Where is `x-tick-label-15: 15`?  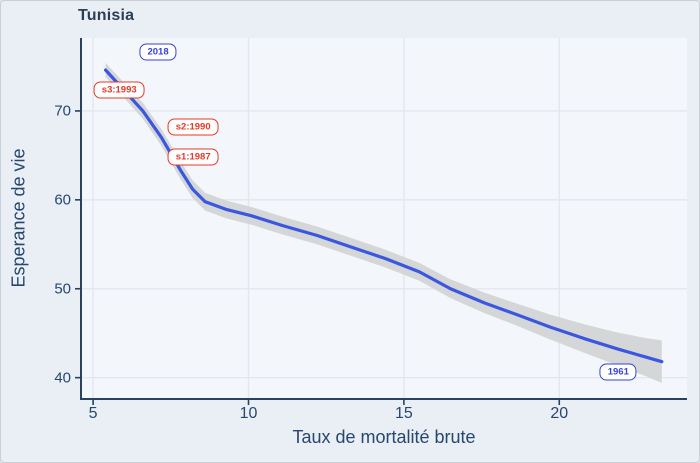
x-tick-label-15: 15 is located at coordinates (403, 413).